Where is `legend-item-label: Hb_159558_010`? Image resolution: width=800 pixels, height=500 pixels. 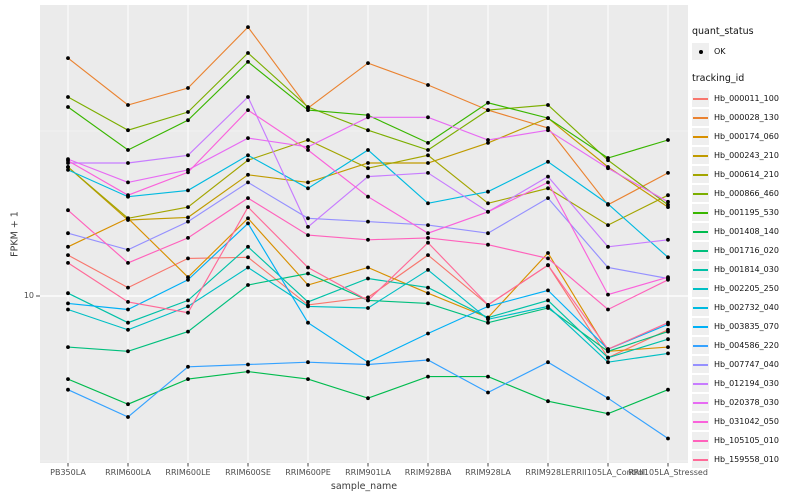 legend-item-label: Hb_159558_010 is located at coordinates (746, 459).